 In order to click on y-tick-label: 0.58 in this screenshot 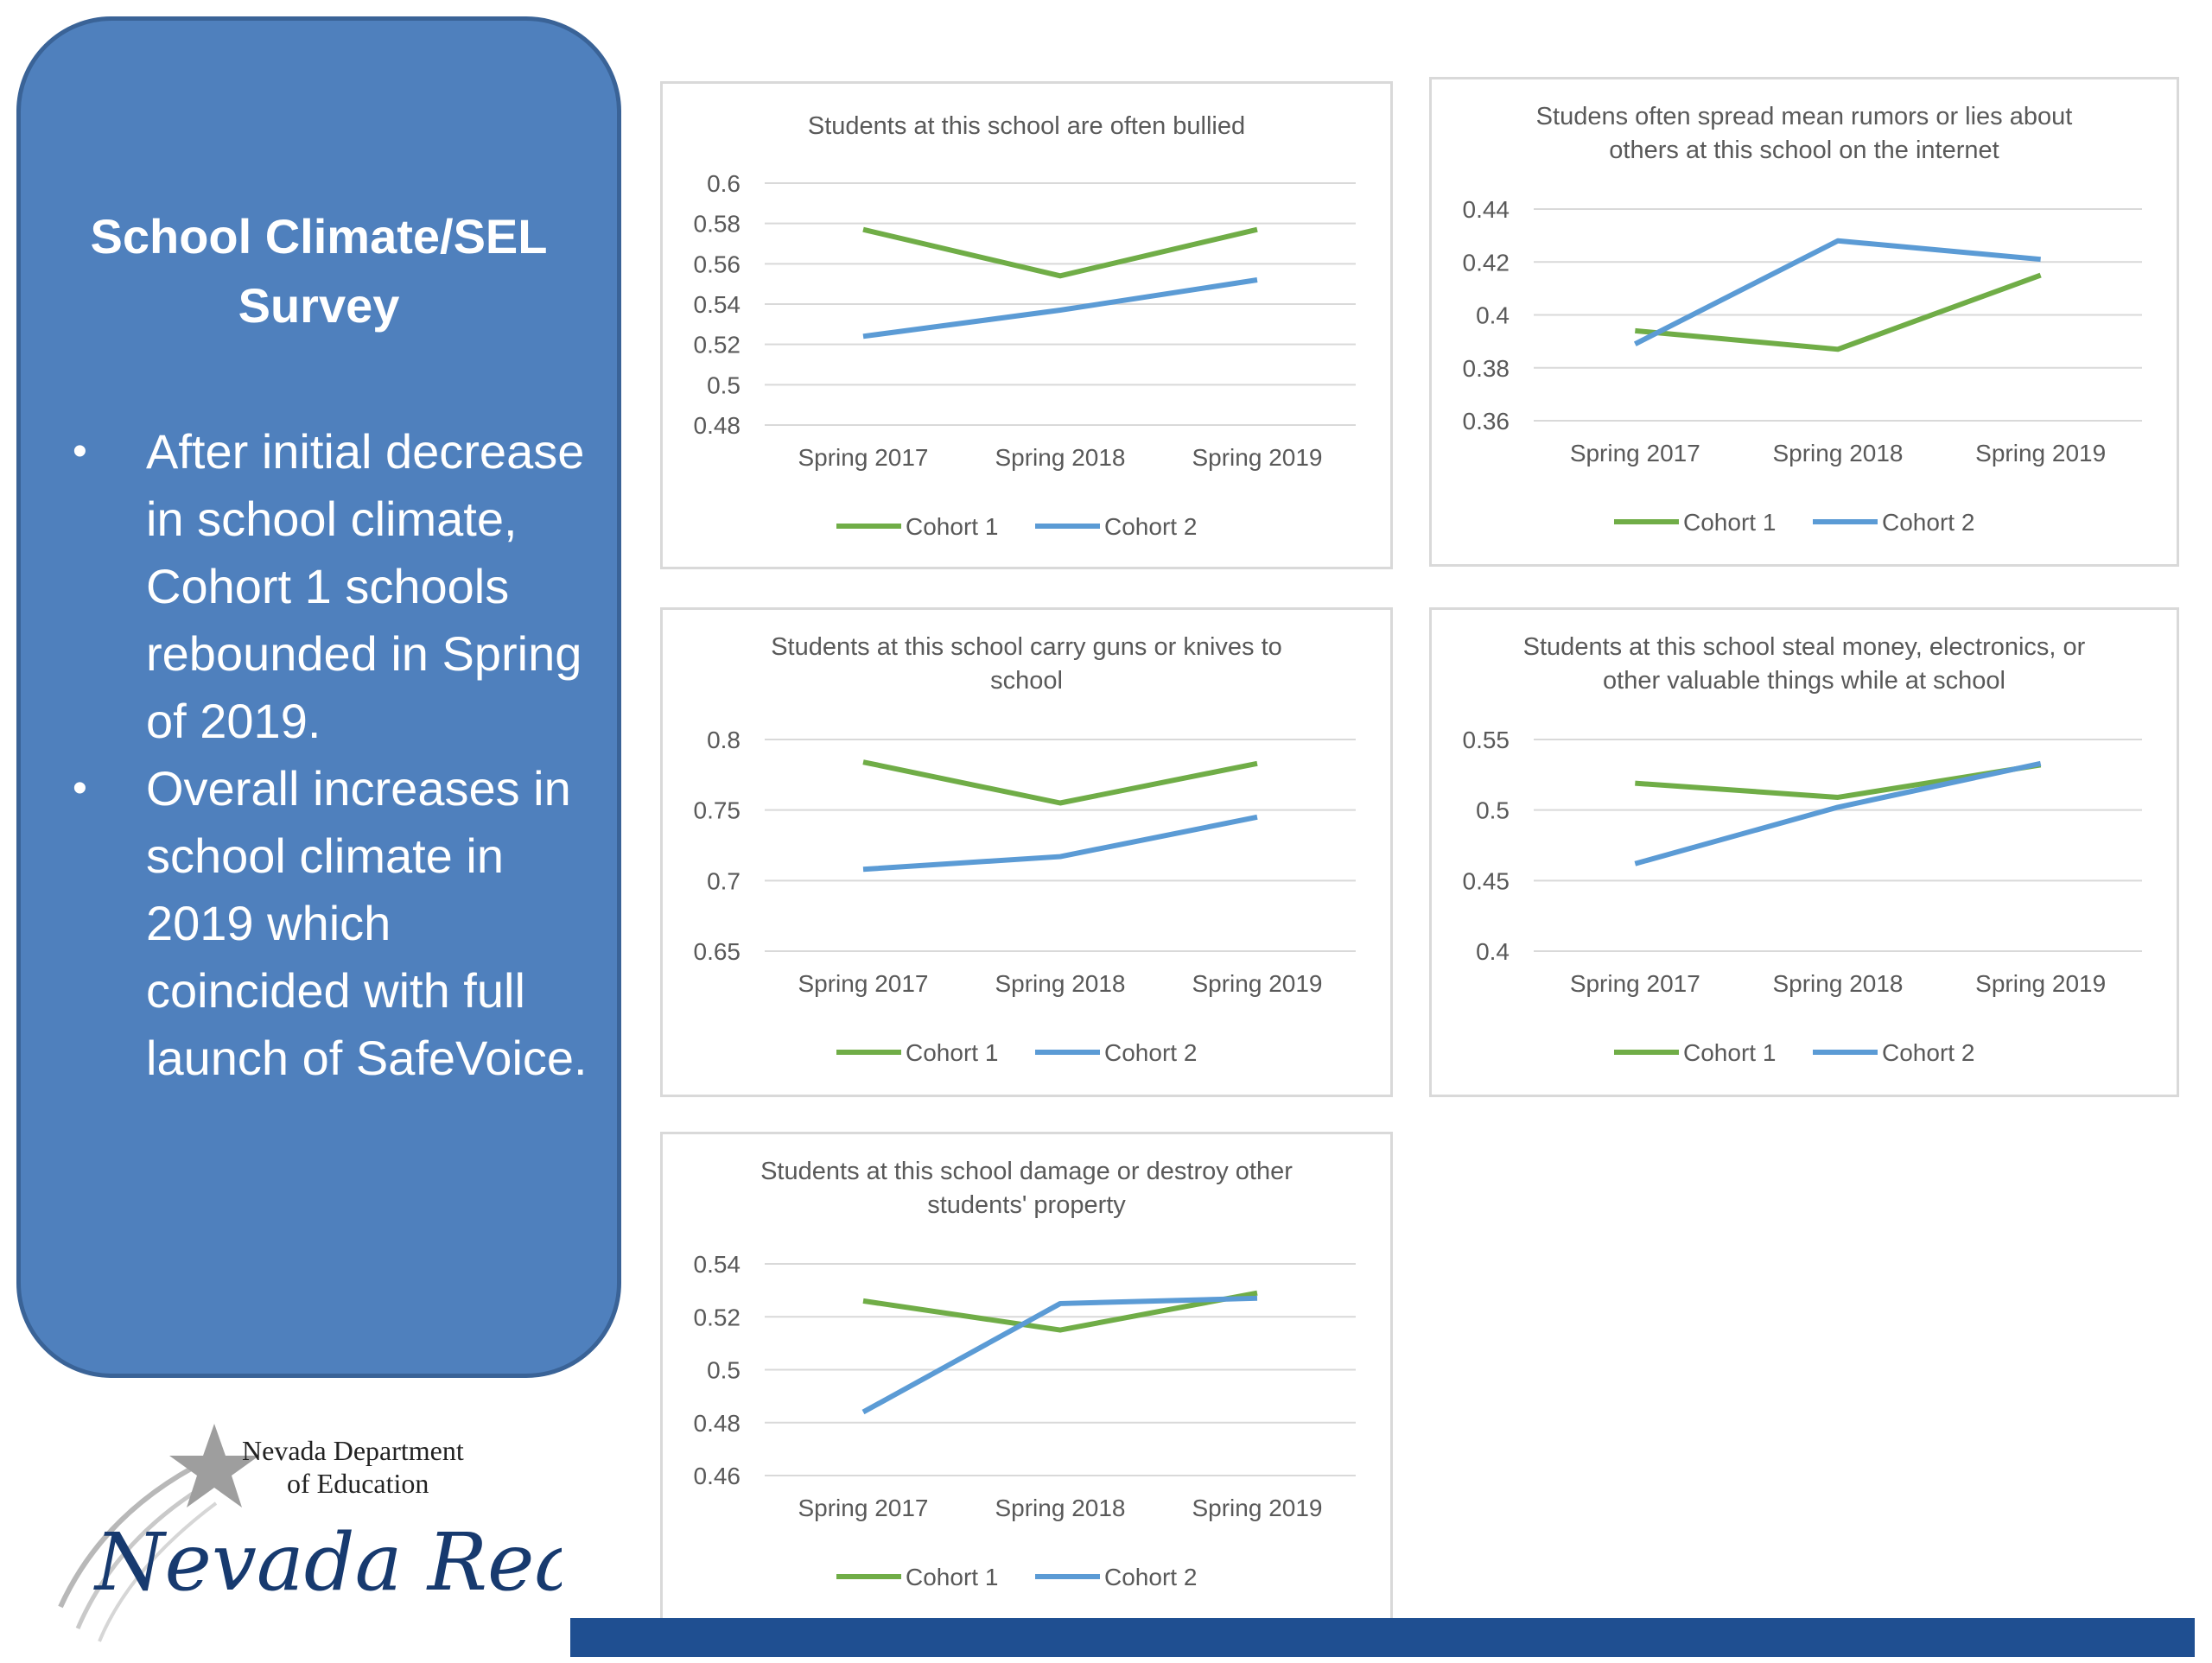, I will do `click(717, 225)`.